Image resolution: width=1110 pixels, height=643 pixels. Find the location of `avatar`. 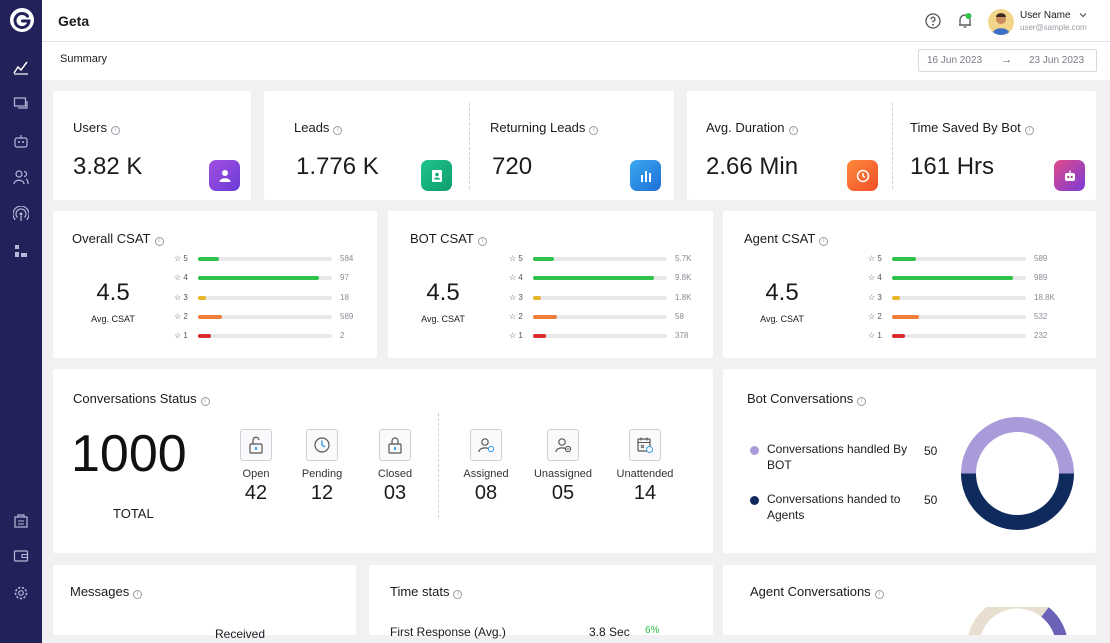

avatar is located at coordinates (1001, 22).